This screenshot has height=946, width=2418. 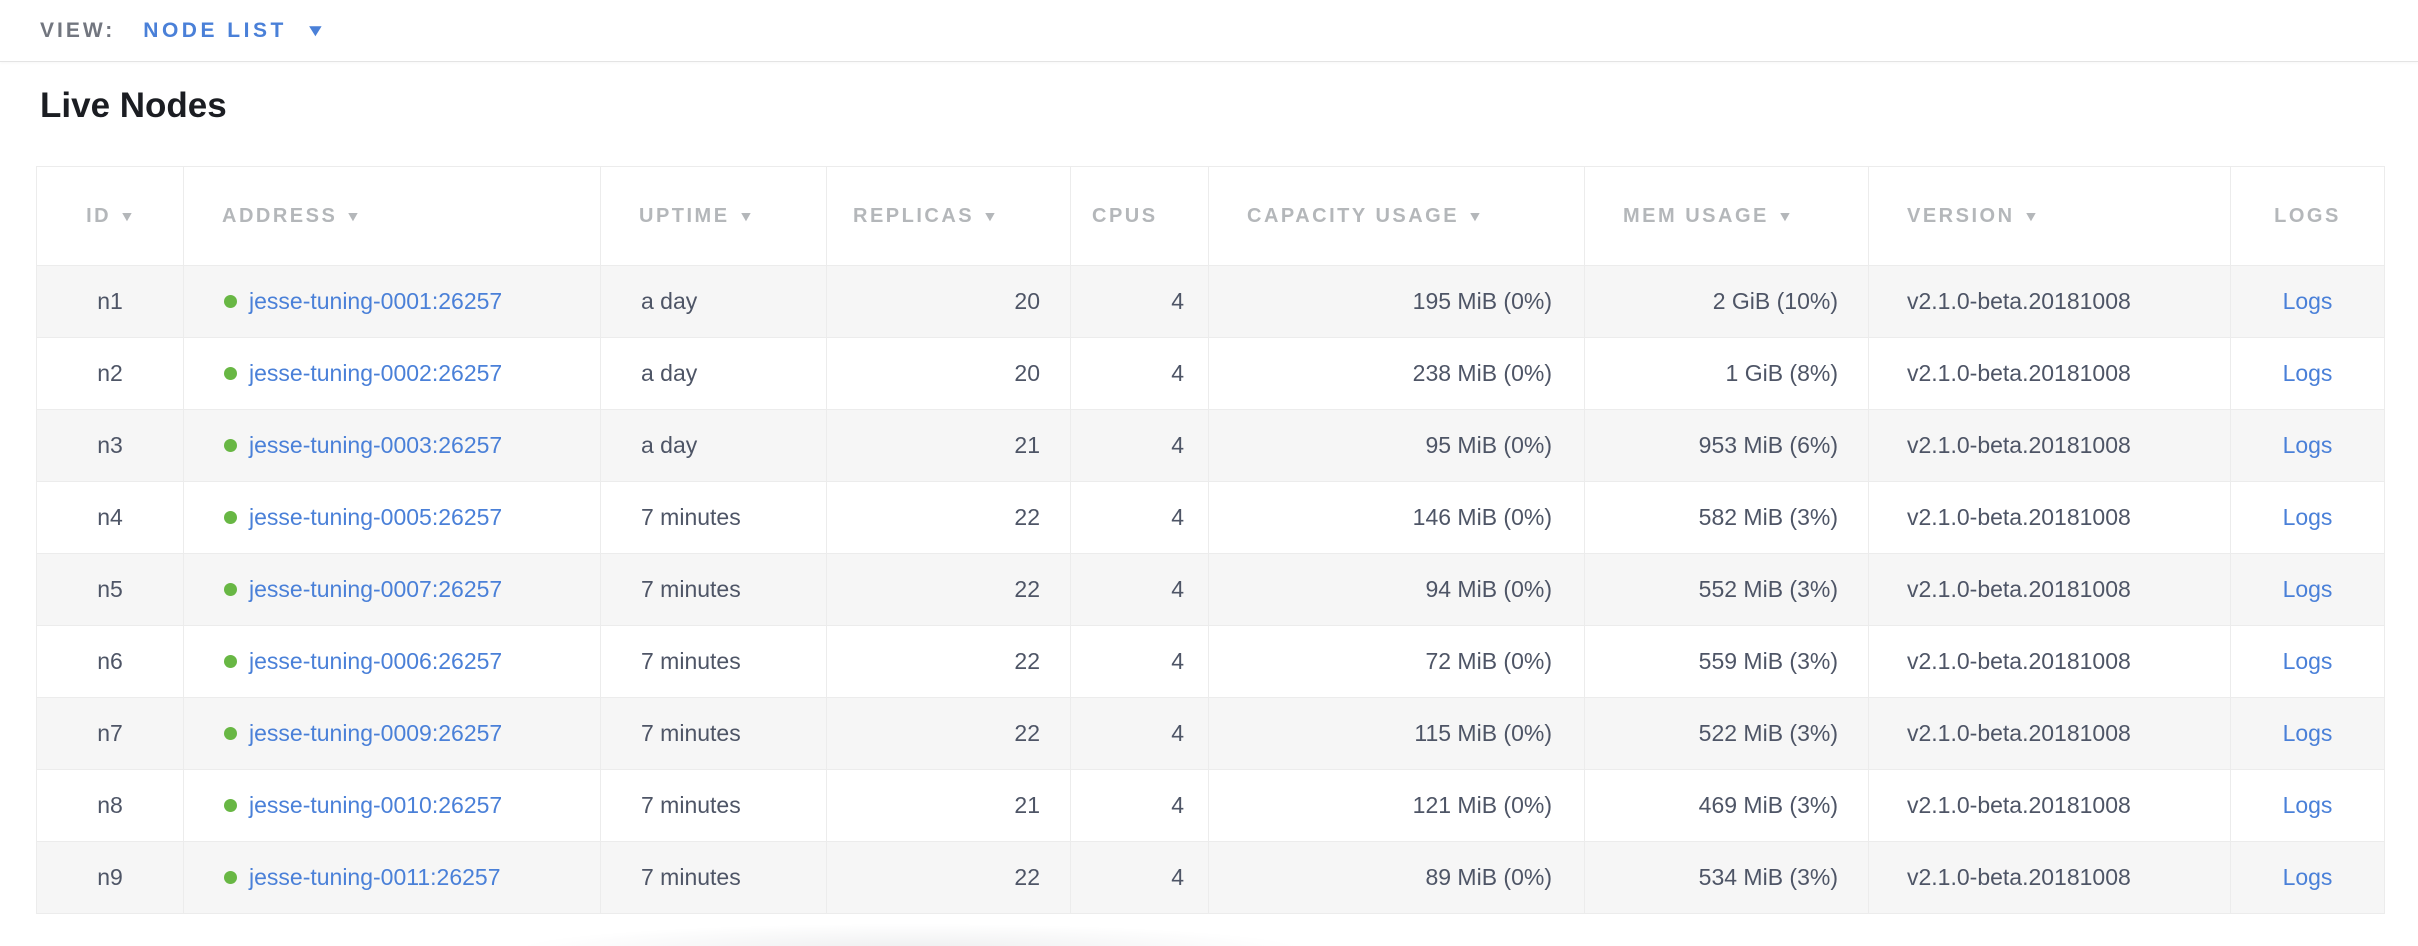 I want to click on cell-address: jesse-tuning-0002:26257, so click(x=392, y=373).